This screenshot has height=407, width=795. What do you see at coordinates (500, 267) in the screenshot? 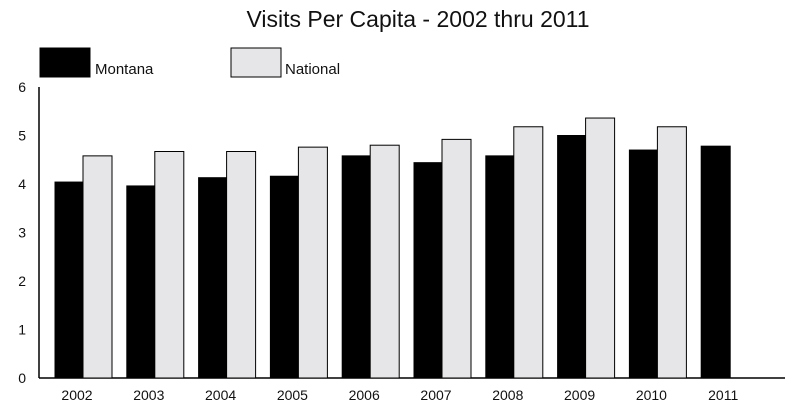
I see `bar-montana-2008` at bounding box center [500, 267].